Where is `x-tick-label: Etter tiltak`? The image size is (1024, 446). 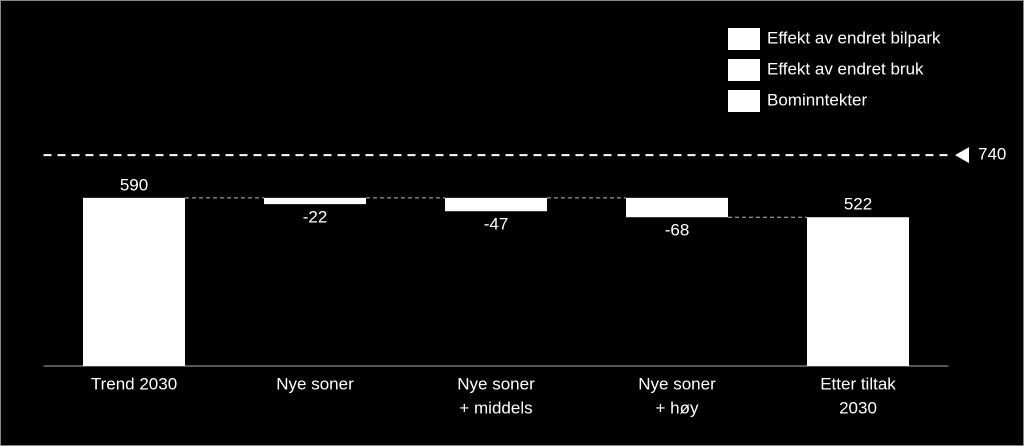
x-tick-label: Etter tiltak is located at coordinates (858, 383).